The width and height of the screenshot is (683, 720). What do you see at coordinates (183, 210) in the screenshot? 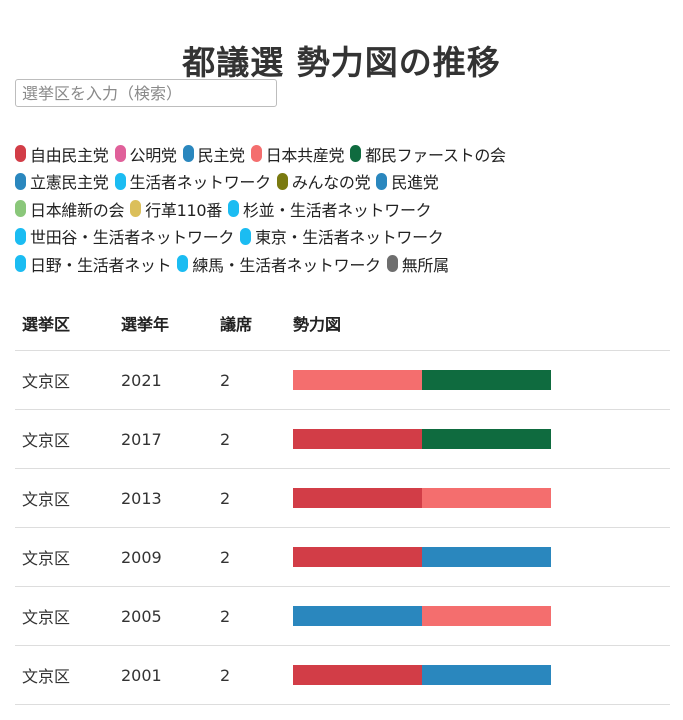
I see `legend-label: 行革110番` at bounding box center [183, 210].